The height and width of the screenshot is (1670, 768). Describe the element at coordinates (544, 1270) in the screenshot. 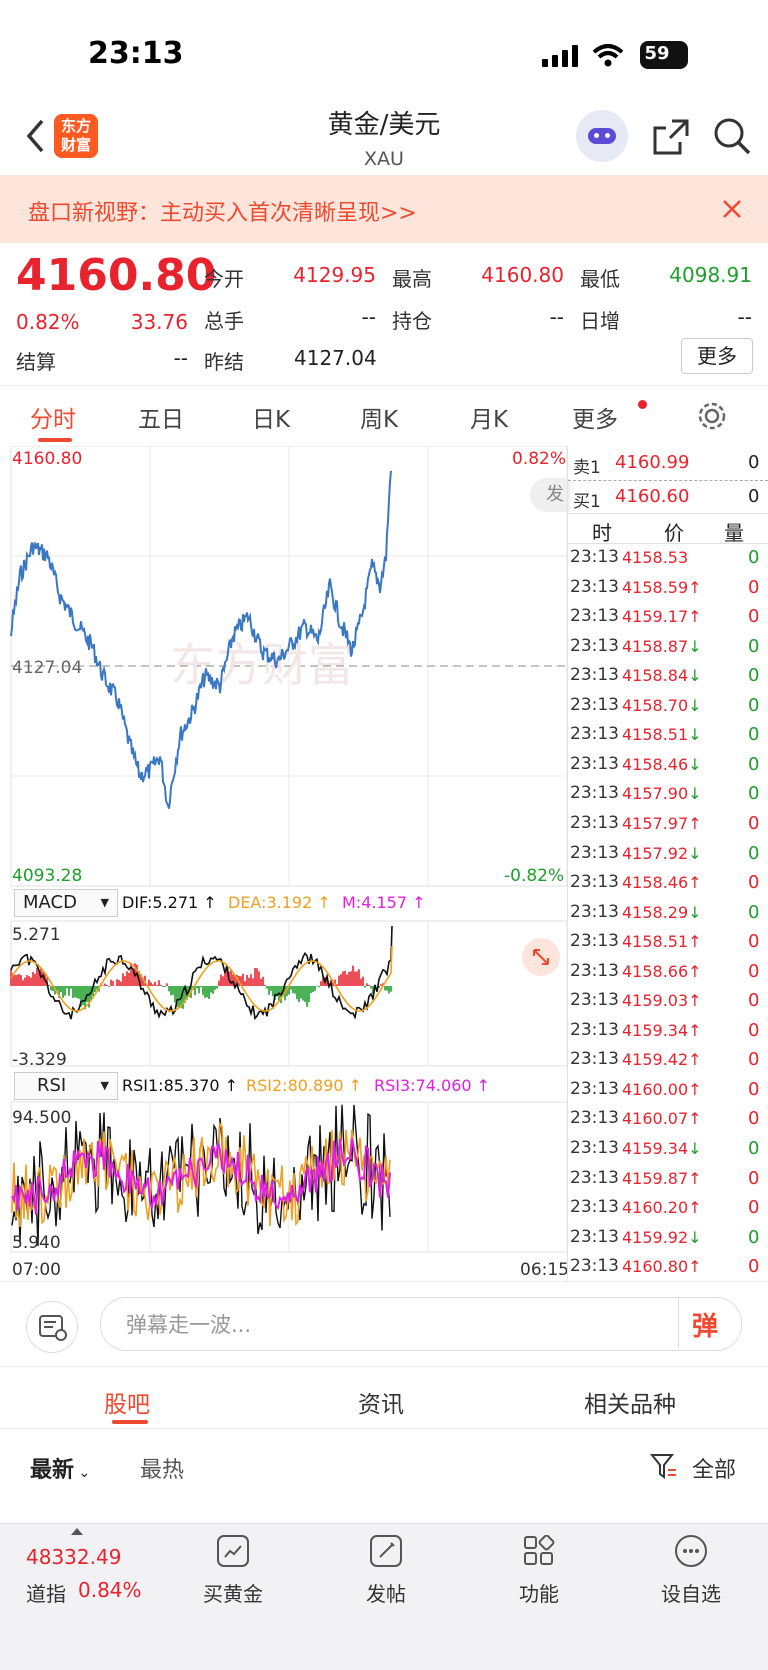

I see `time-axis-end: 06:15` at that location.